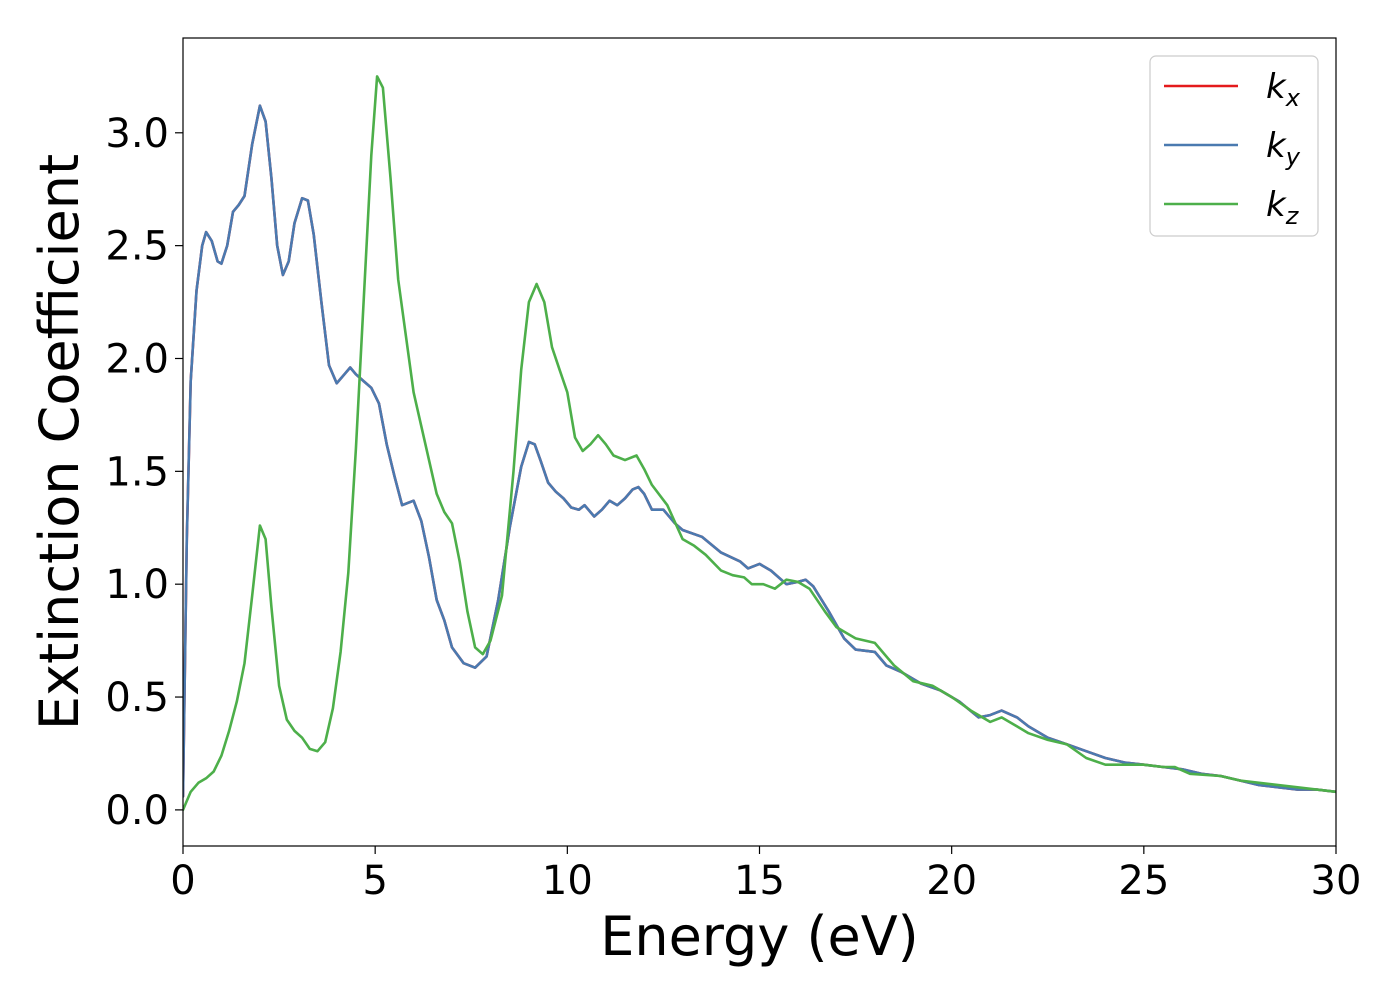 The width and height of the screenshot is (1400, 1000). I want to click on legend-item-ky: ky, so click(1232, 148).